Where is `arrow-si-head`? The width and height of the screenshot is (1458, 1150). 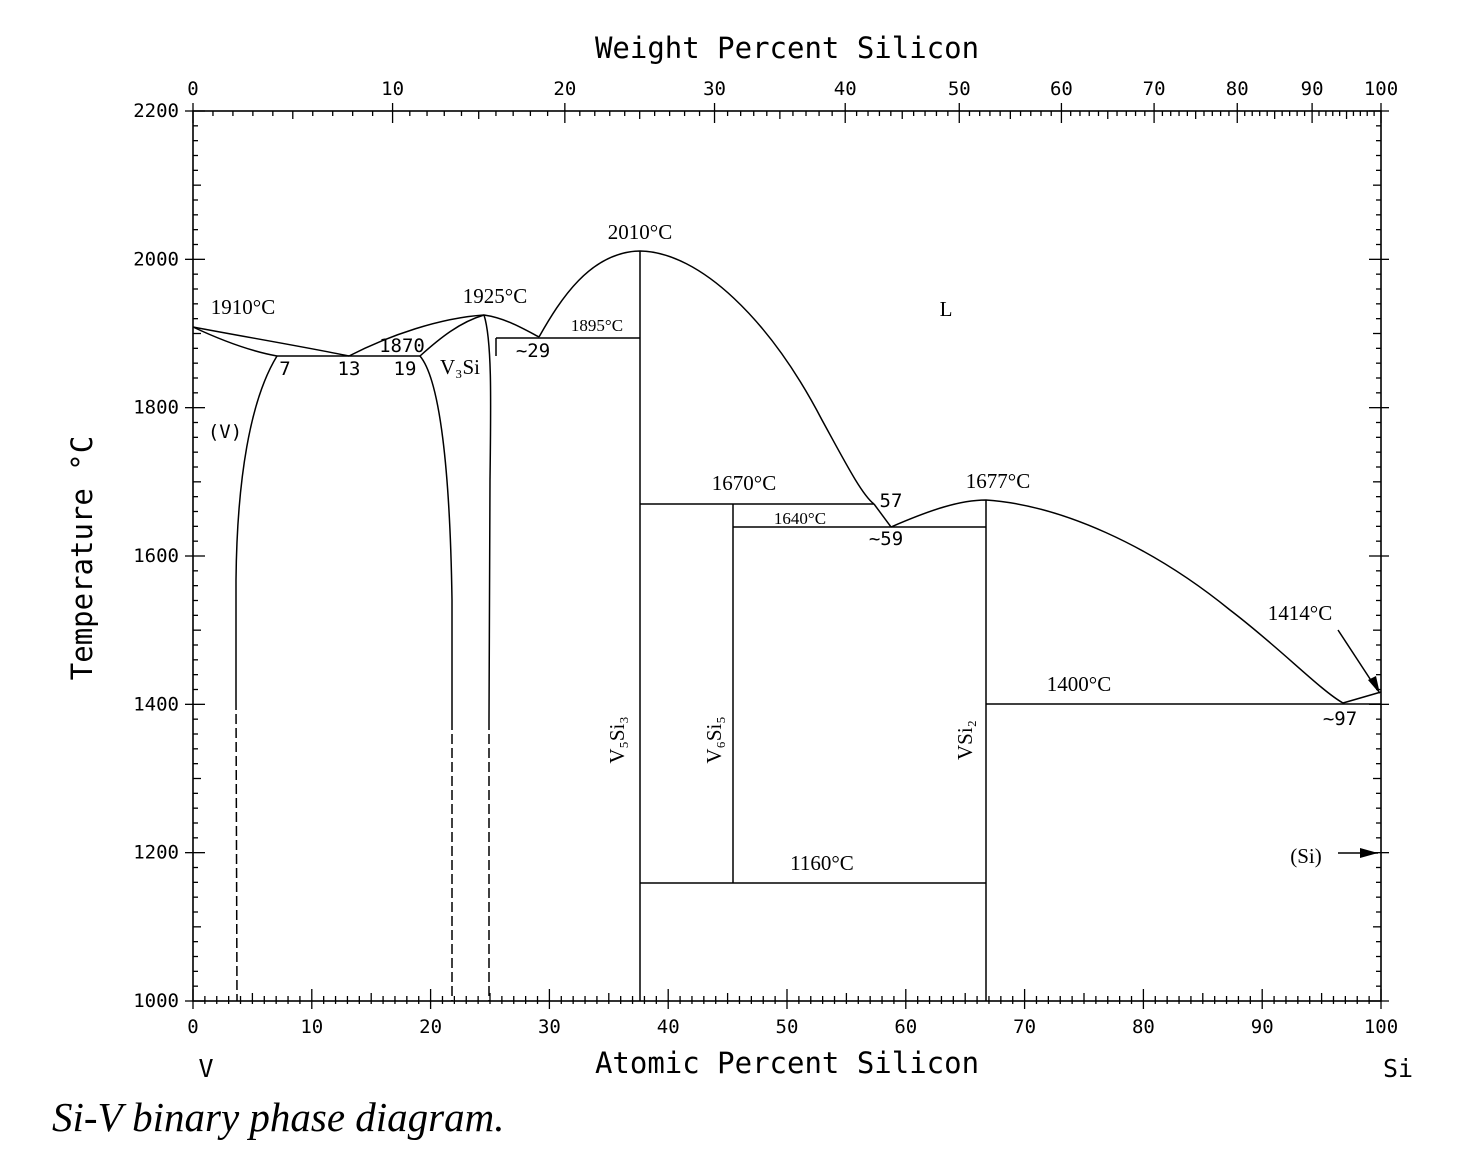
arrow-si-head is located at coordinates (1369, 853).